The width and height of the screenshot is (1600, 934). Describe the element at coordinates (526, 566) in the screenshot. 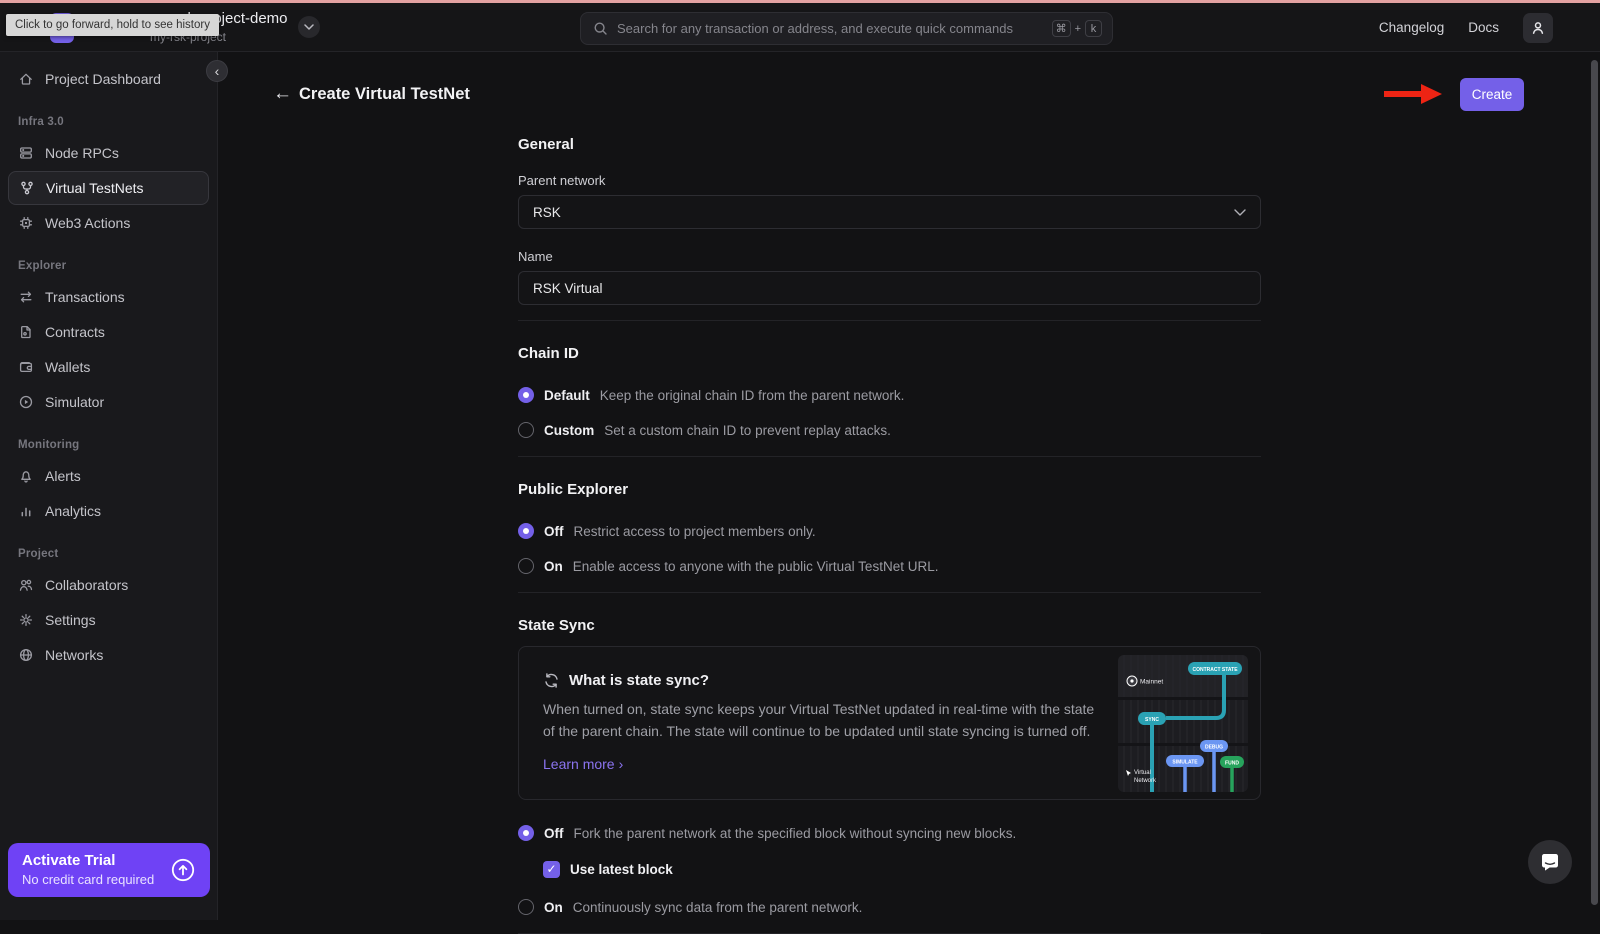

I see `radio-on` at that location.